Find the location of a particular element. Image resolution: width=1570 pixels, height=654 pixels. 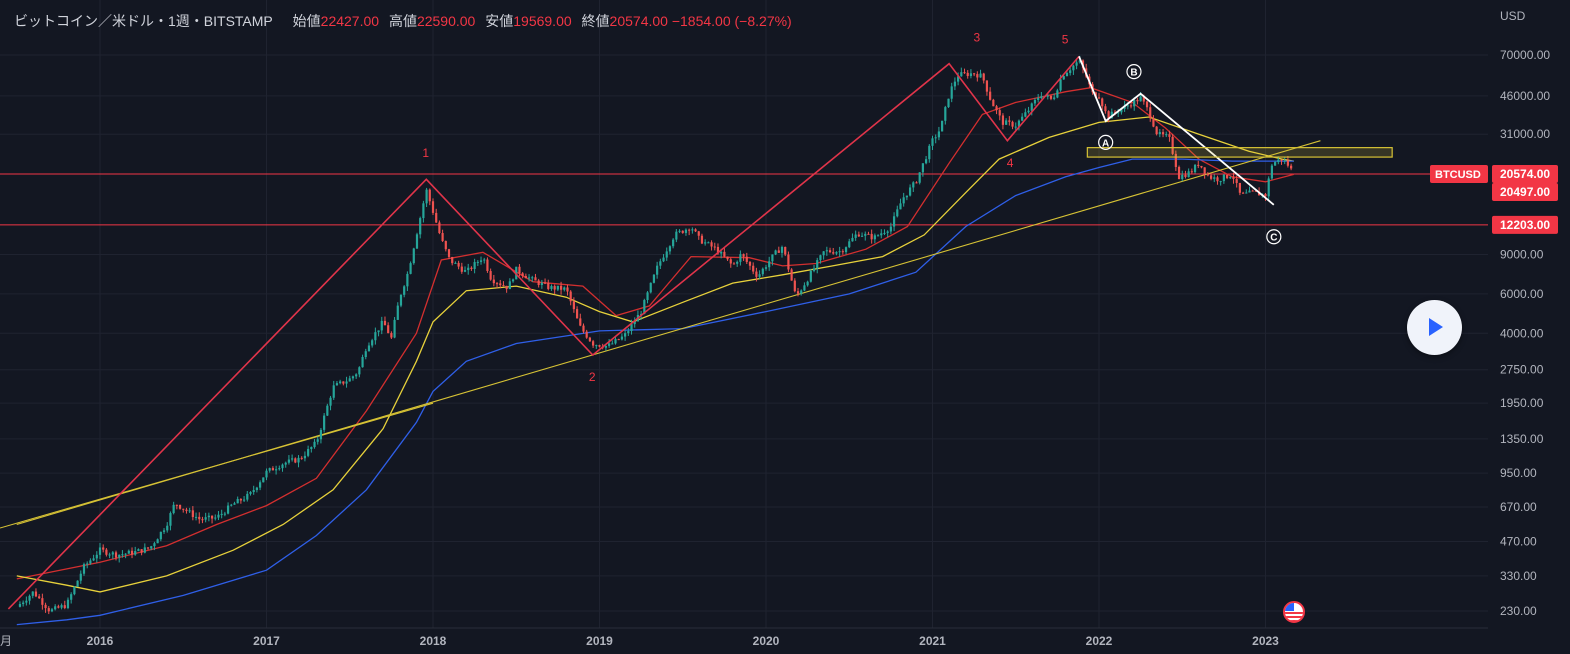

x-tick-label: 2019 is located at coordinates (599, 641).